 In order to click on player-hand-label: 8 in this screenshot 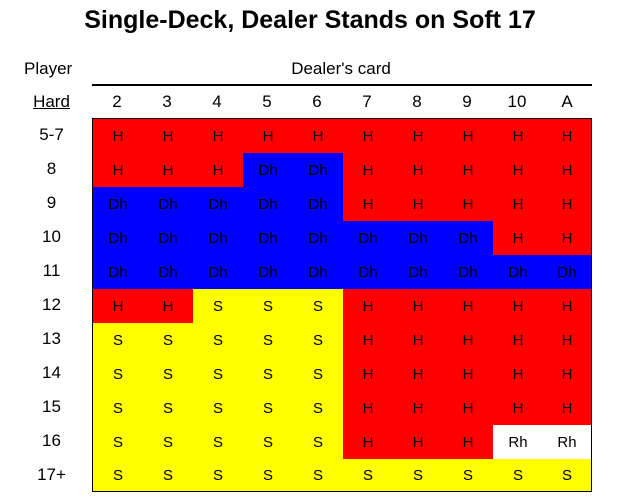, I will do `click(51, 168)`.